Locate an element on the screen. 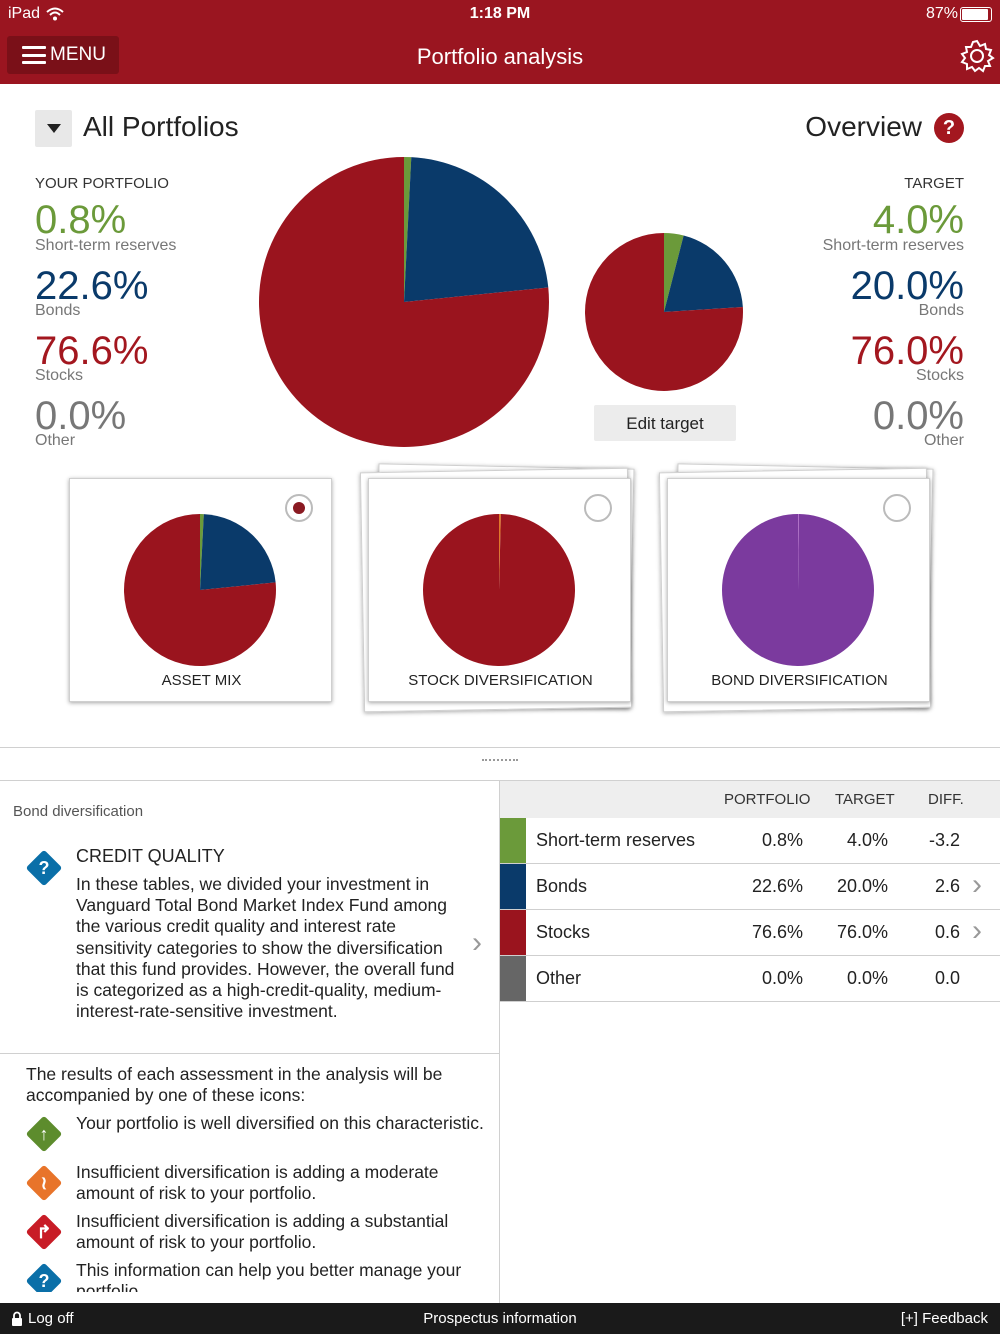  menu-label: MENU is located at coordinates (78, 54).